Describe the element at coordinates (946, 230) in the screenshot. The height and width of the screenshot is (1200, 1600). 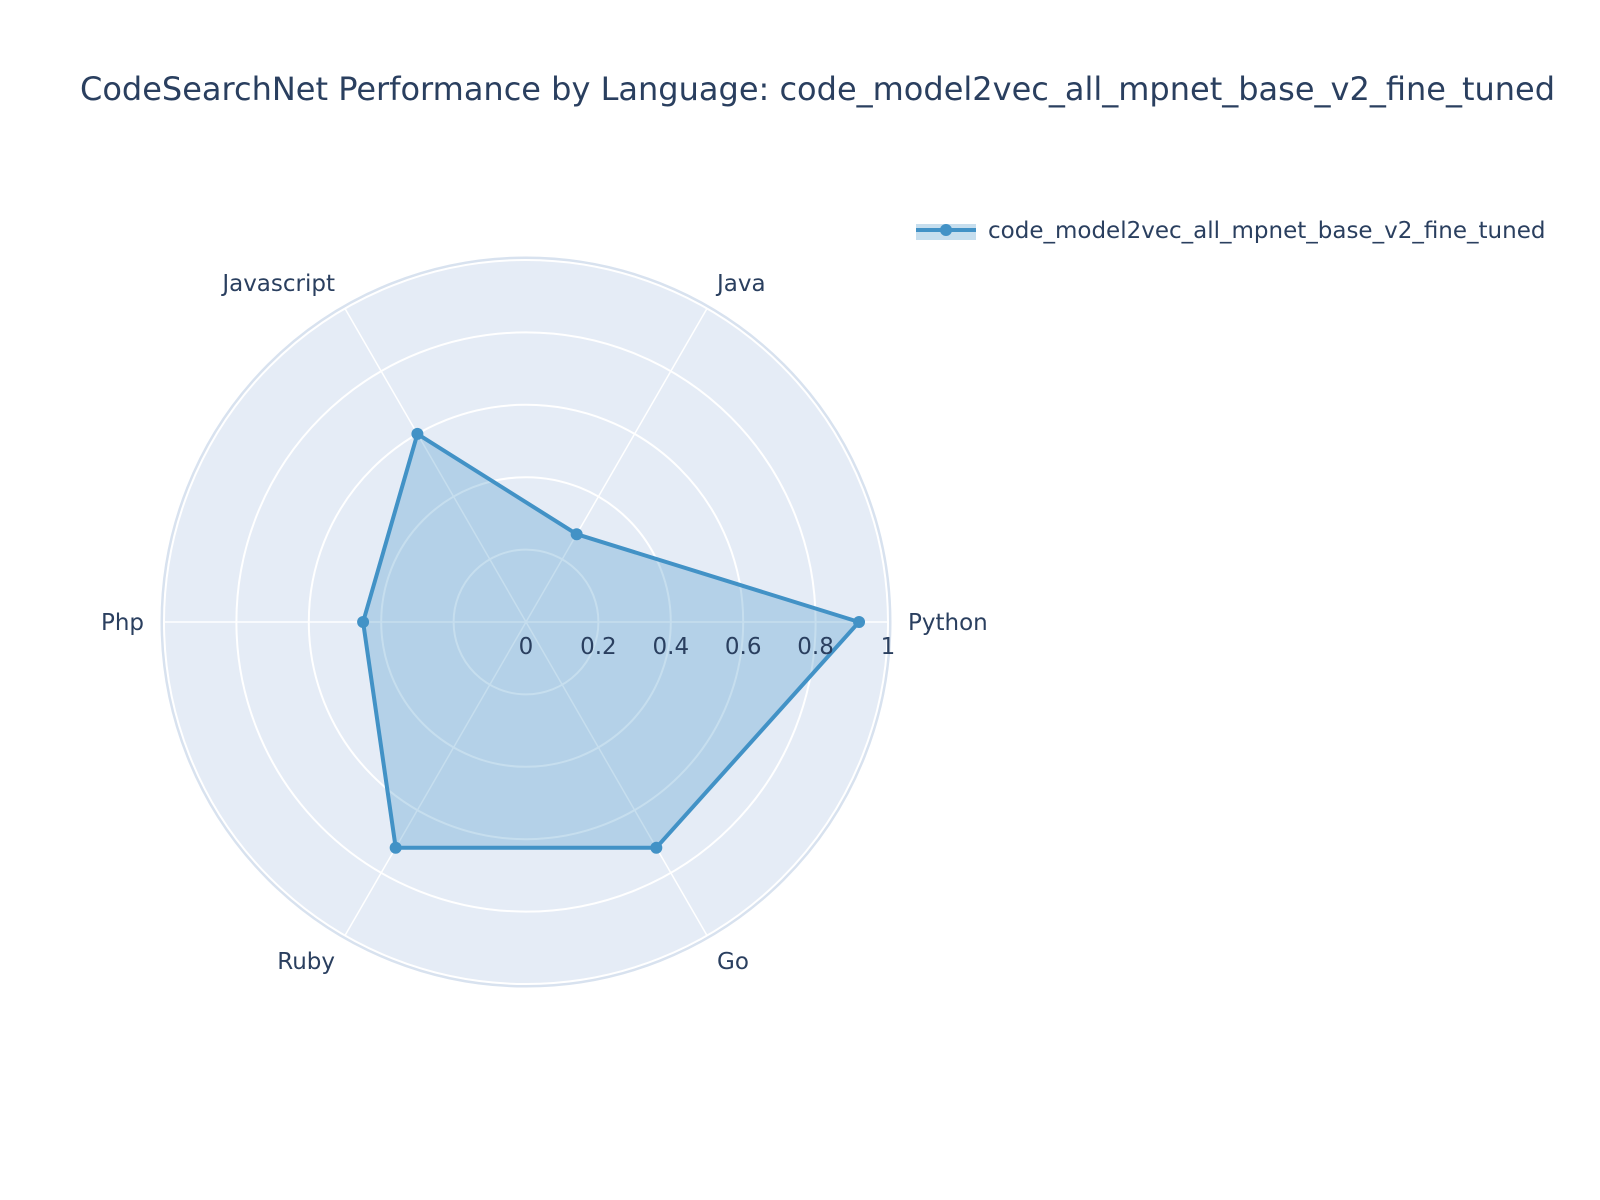
I see `legend-marker-icon` at that location.